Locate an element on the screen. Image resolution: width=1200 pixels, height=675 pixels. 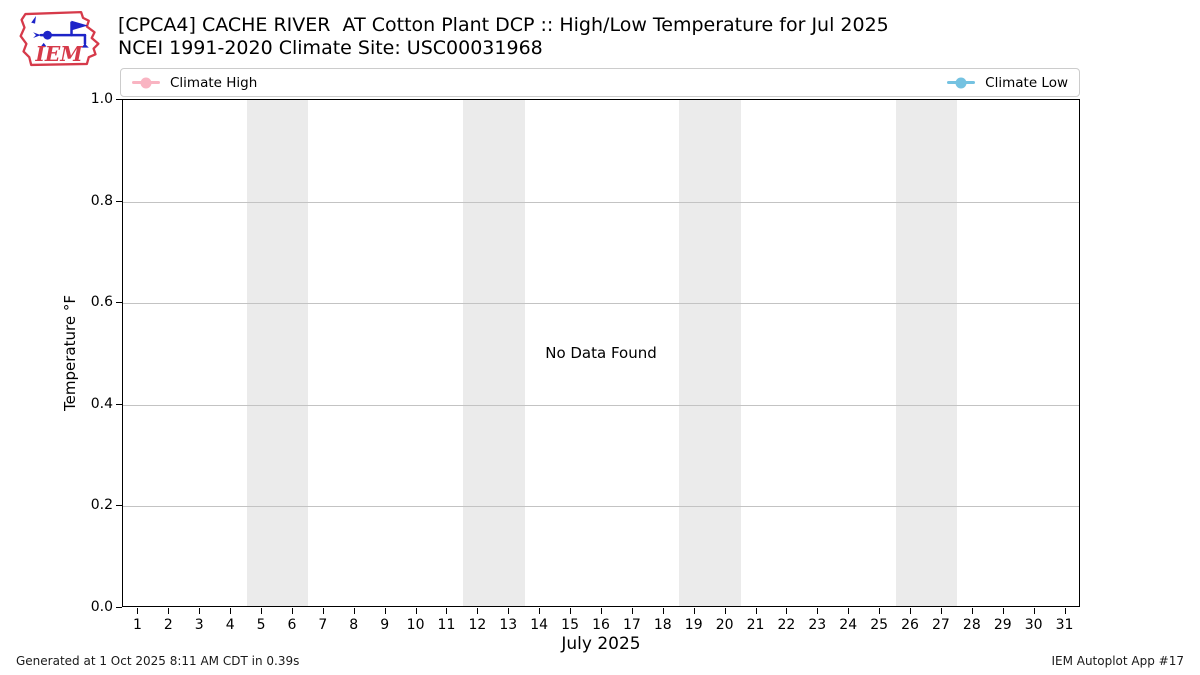
x-tick-label: 16 is located at coordinates (601, 625).